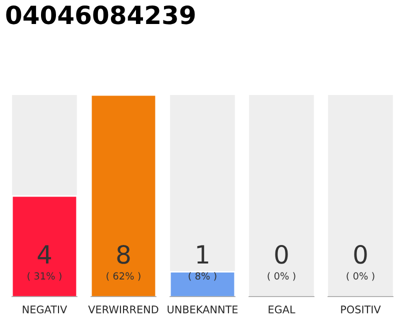 The height and width of the screenshot is (320, 410). I want to click on x-tick-label: POSITIV, so click(361, 310).